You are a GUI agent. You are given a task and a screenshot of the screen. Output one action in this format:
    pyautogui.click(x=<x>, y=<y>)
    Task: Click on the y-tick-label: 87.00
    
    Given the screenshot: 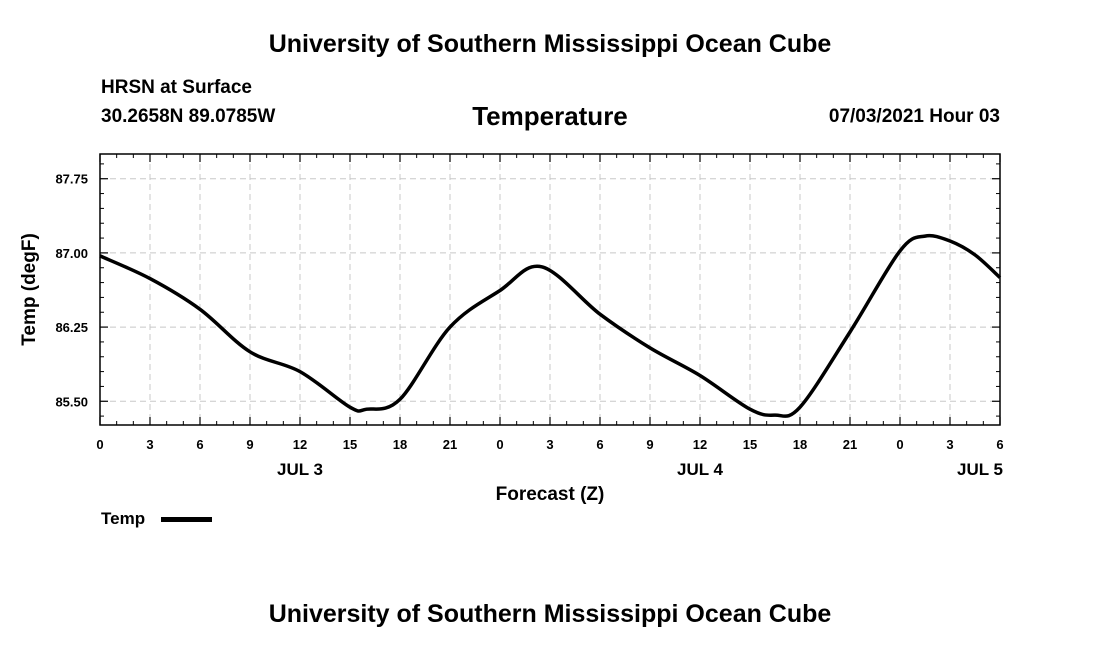 What is the action you would take?
    pyautogui.click(x=71, y=253)
    